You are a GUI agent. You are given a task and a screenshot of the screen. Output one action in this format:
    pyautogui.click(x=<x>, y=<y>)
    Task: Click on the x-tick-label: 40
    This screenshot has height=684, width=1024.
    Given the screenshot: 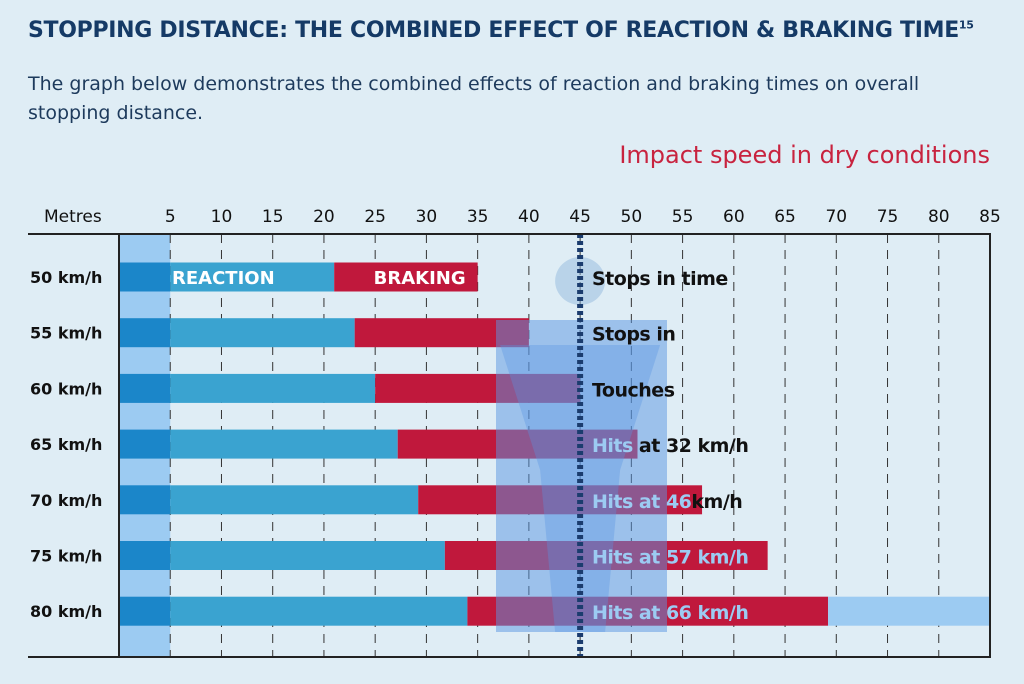 What is the action you would take?
    pyautogui.click(x=529, y=217)
    